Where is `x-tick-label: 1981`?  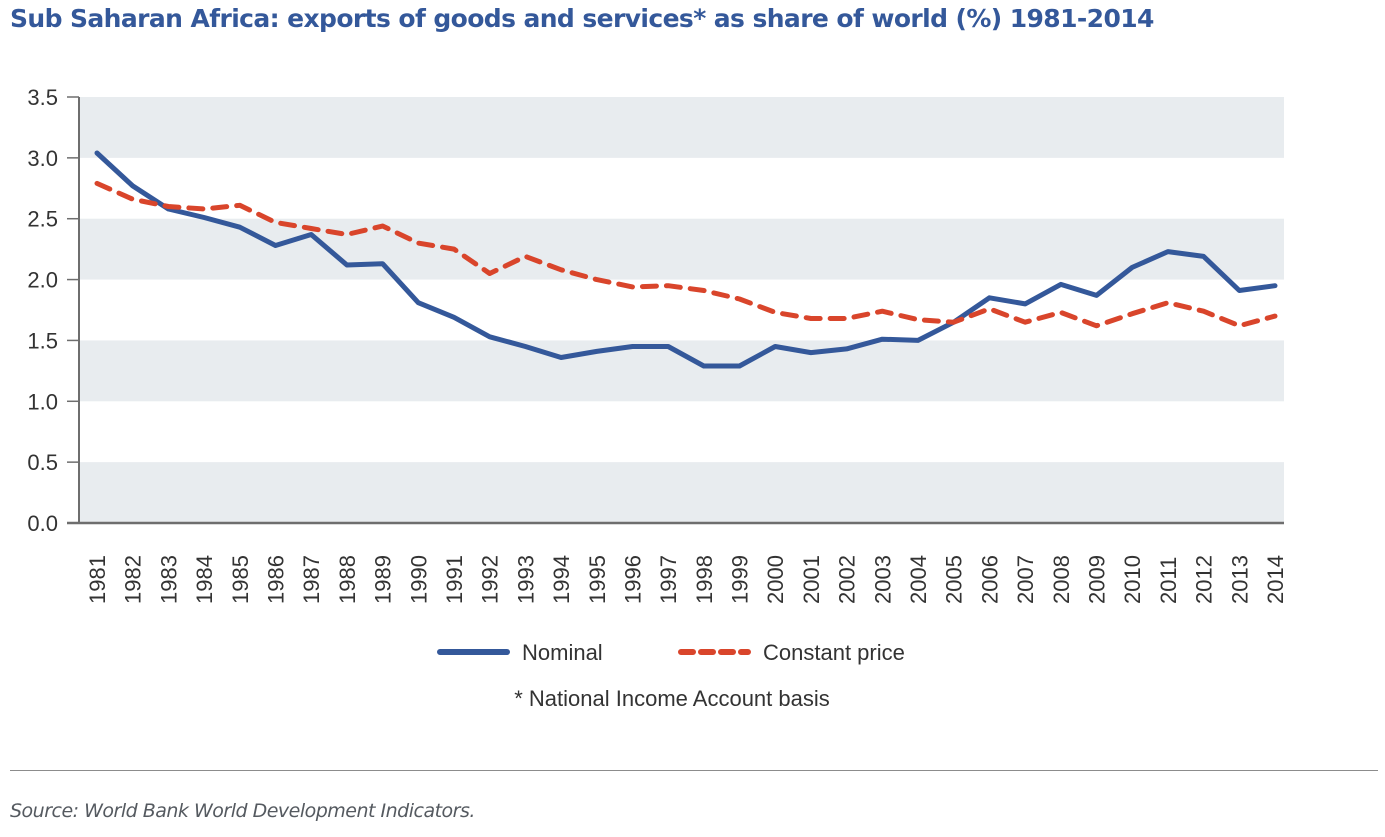
x-tick-label: 1981 is located at coordinates (97, 579).